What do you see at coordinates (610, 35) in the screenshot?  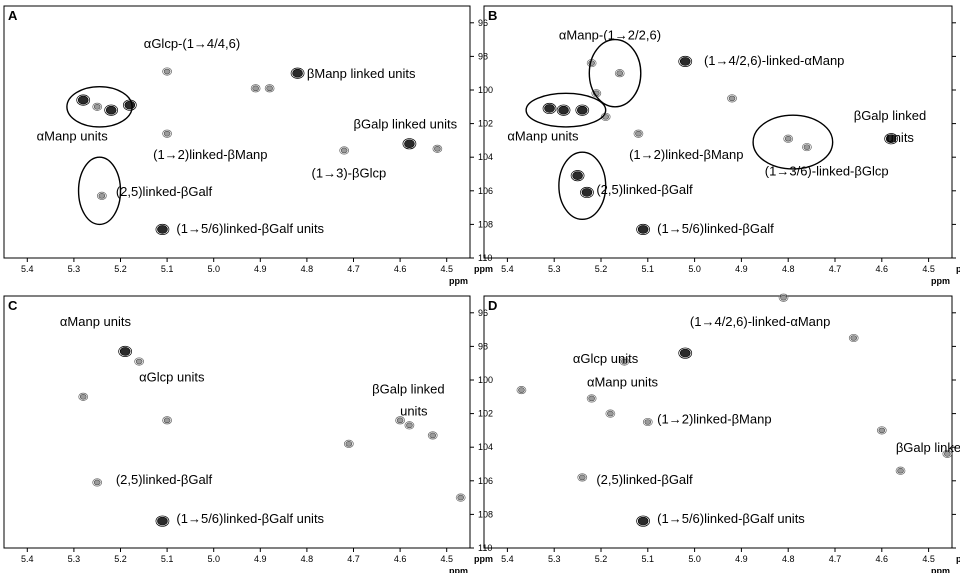 I see `peak-annotation: αManp-(1→2/2,6)` at bounding box center [610, 35].